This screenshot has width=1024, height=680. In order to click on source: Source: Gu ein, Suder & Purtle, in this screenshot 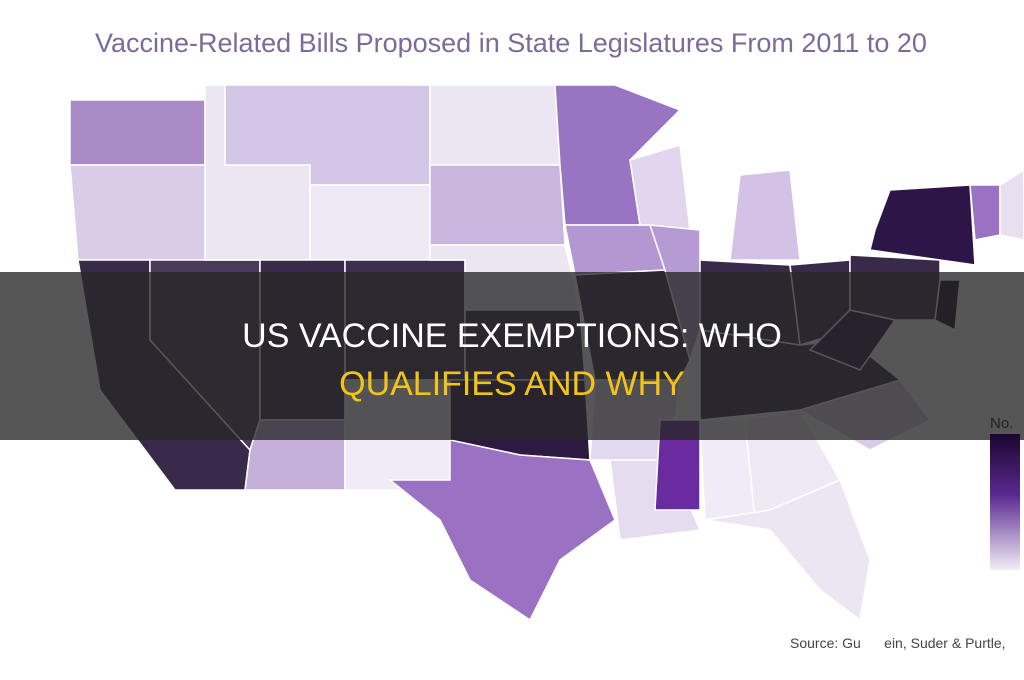, I will do `click(898, 643)`.